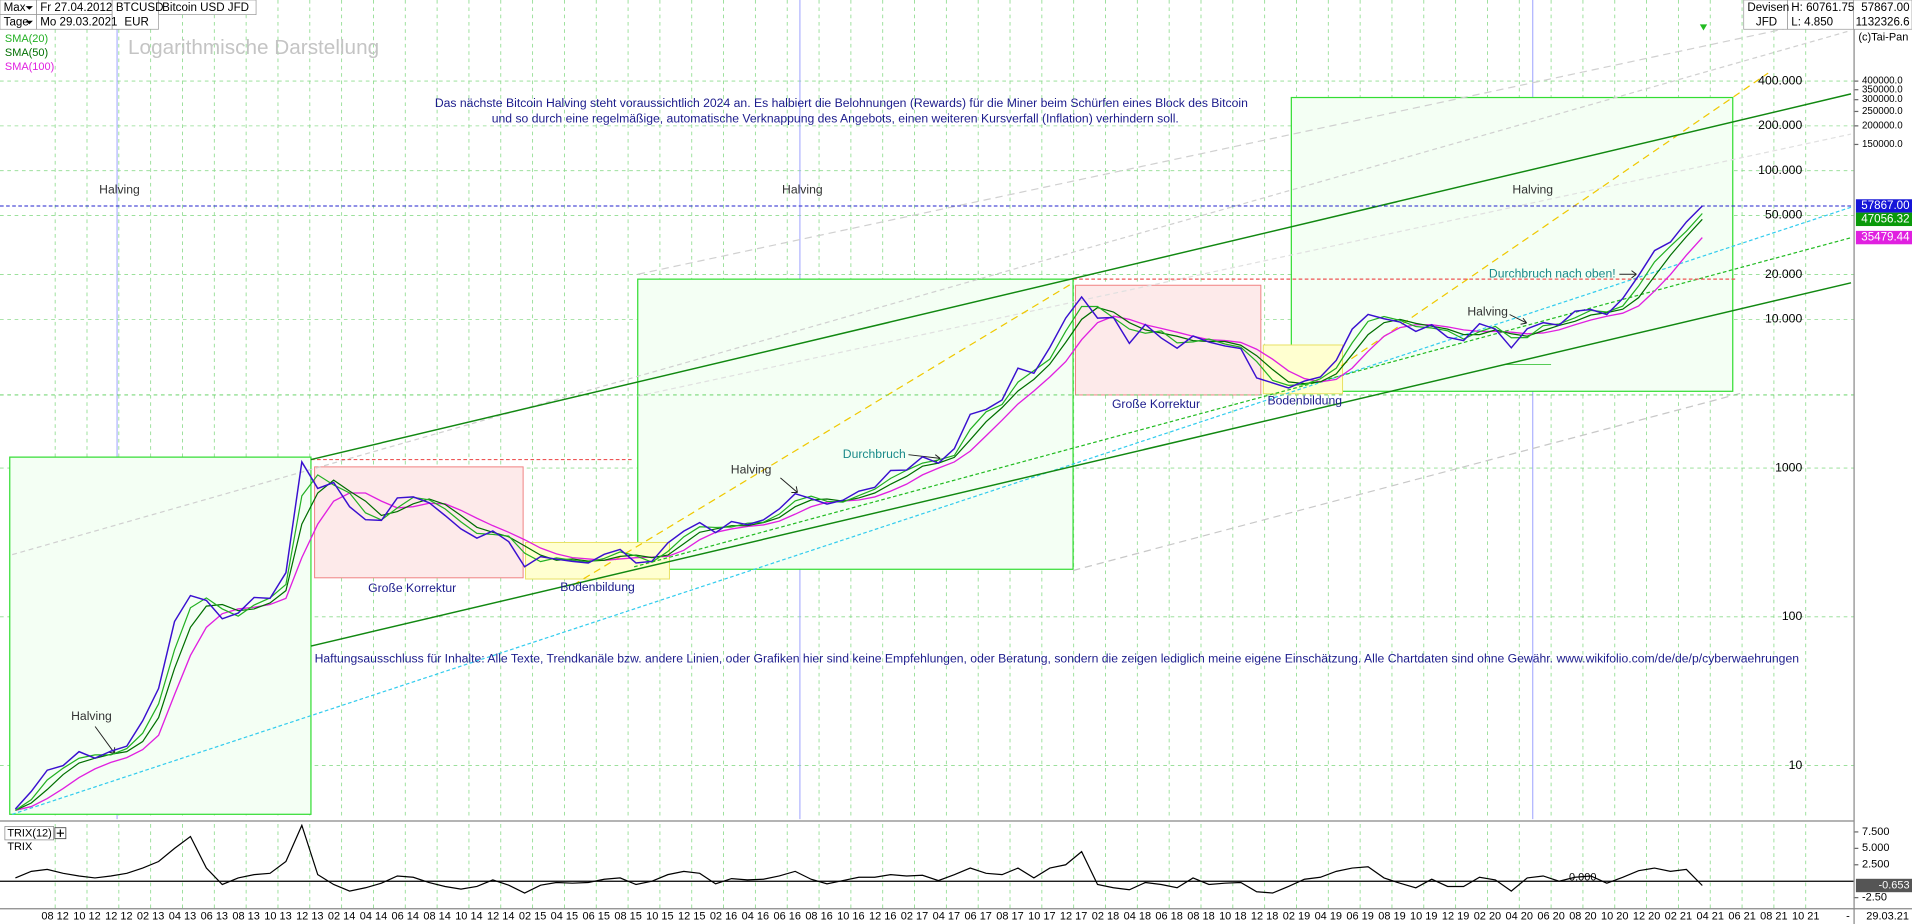 This screenshot has width=1912, height=924. What do you see at coordinates (1550, 917) in the screenshot?
I see `x-tick-label: 06 20` at bounding box center [1550, 917].